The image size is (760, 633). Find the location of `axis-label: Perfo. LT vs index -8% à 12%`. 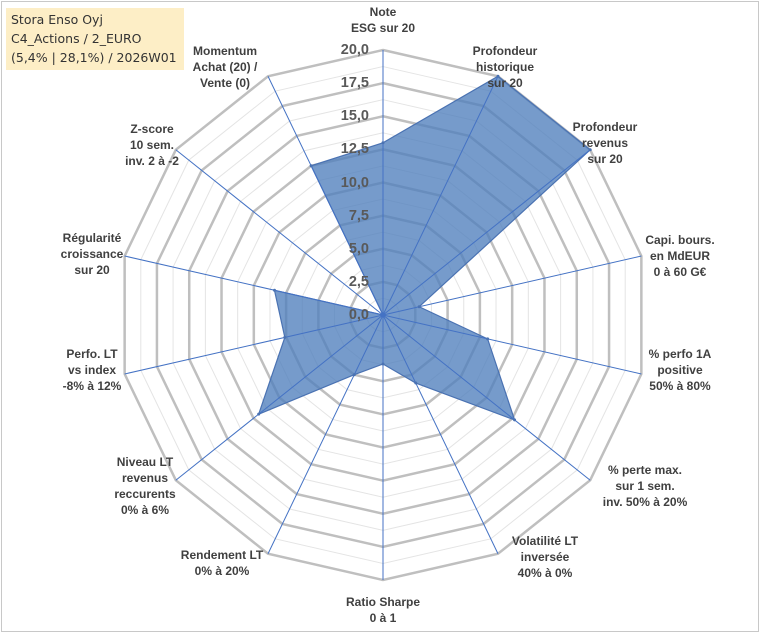

axis-label: Perfo. LT vs index -8% à 12% is located at coordinates (92, 370).